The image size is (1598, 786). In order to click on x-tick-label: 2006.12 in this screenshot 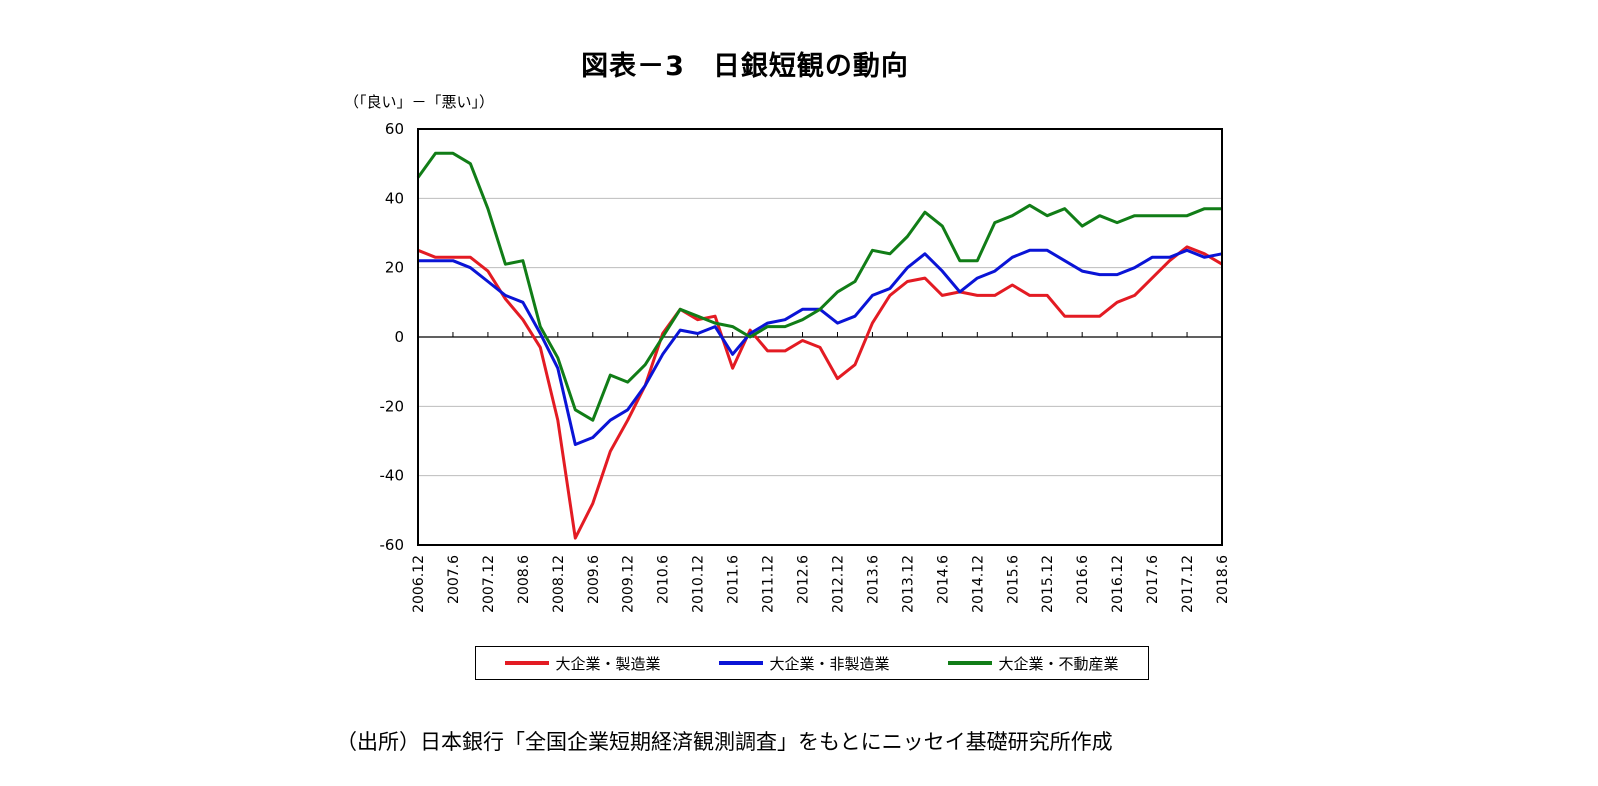, I will do `click(419, 584)`.